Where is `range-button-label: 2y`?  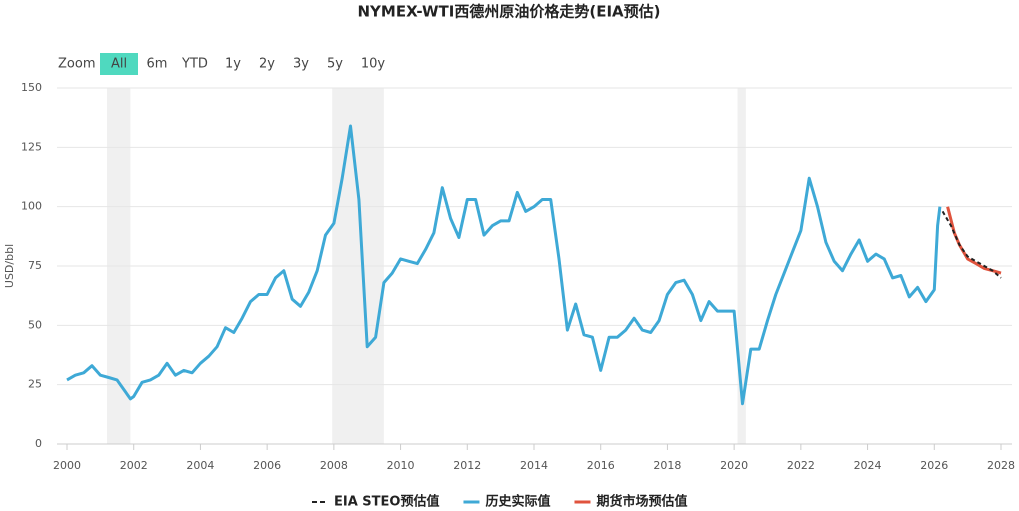
range-button-label: 2y is located at coordinates (267, 64).